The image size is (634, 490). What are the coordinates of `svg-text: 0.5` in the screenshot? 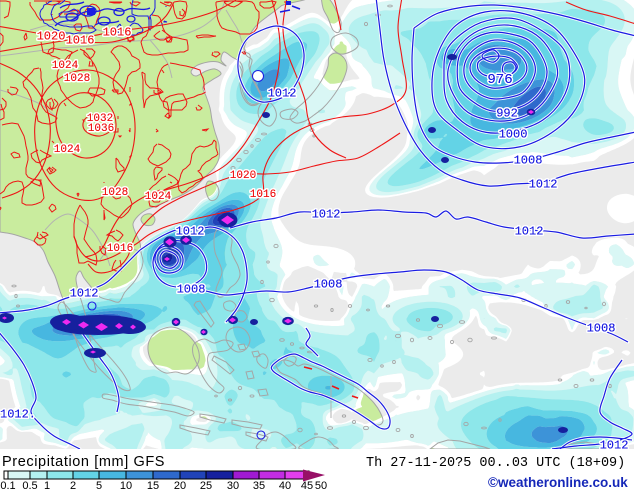 It's located at (29, 485).